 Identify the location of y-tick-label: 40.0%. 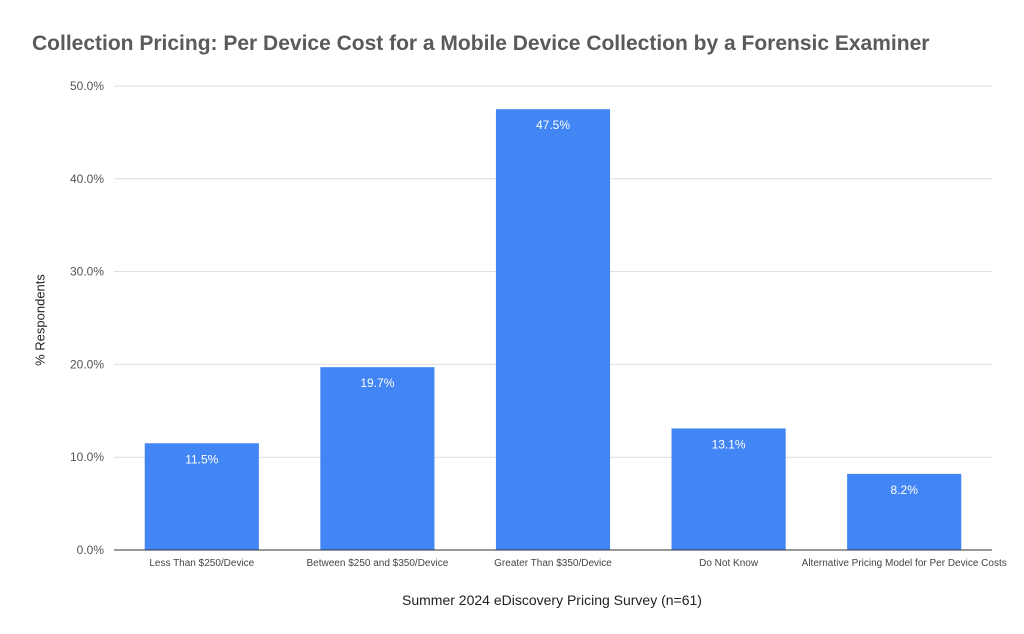
(87, 179).